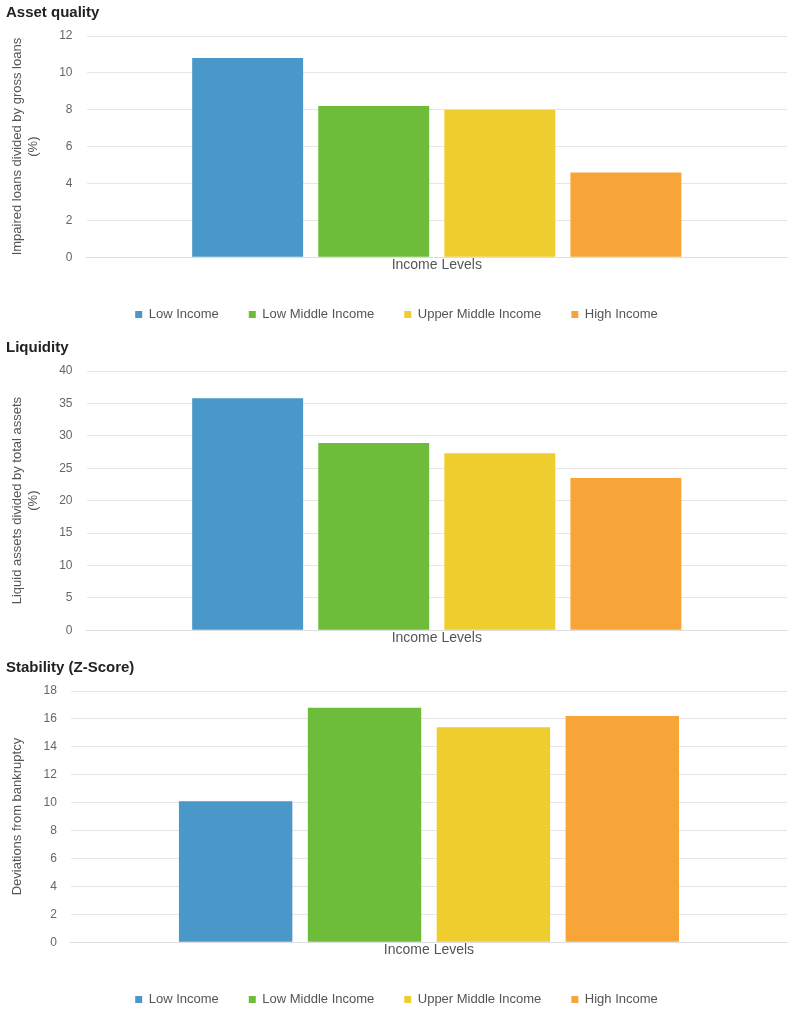  What do you see at coordinates (69, 597) in the screenshot?
I see `y-tick-label: 5` at bounding box center [69, 597].